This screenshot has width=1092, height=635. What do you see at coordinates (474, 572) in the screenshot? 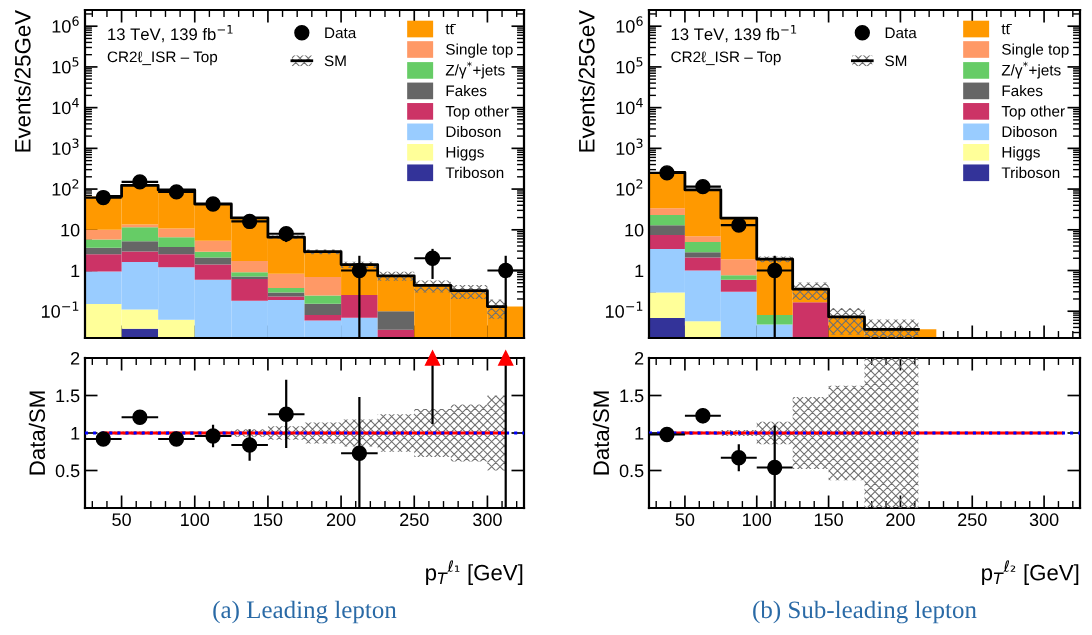
I see `x-axis-title: p$_{T}$$^{ℓ₁}$ [GeV]` at bounding box center [474, 572].